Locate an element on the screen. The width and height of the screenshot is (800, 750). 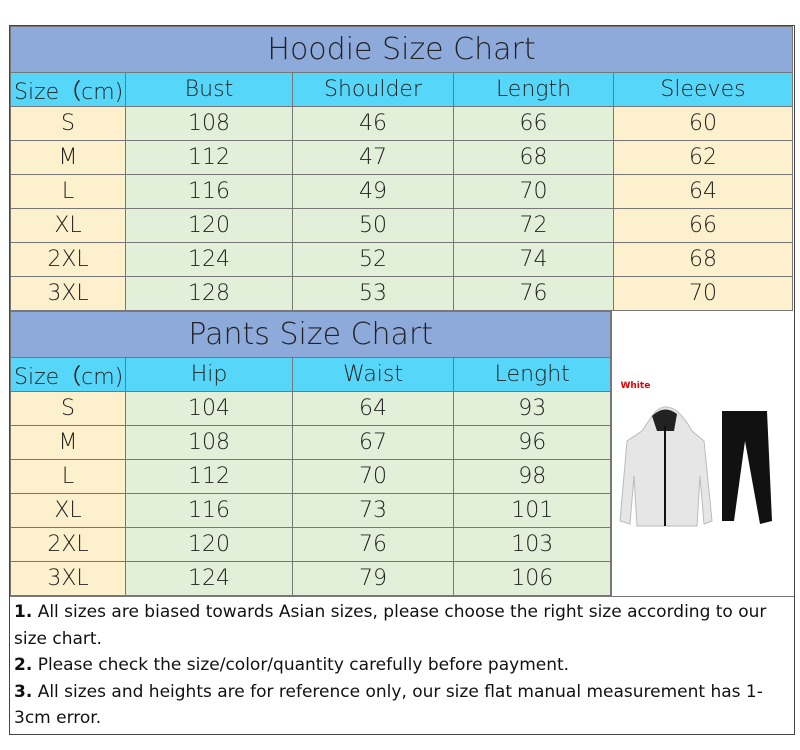
table-row: M 112 47 68 62 is located at coordinates (401, 157).